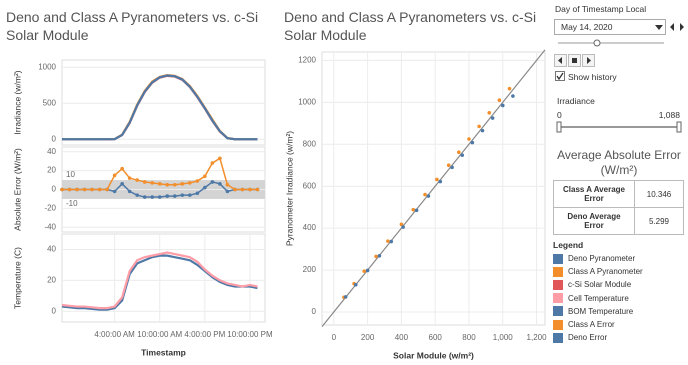 The image size is (688, 365). Describe the element at coordinates (17, 102) in the screenshot. I see `y-axis-label: Irradiance (w/m²)` at that location.